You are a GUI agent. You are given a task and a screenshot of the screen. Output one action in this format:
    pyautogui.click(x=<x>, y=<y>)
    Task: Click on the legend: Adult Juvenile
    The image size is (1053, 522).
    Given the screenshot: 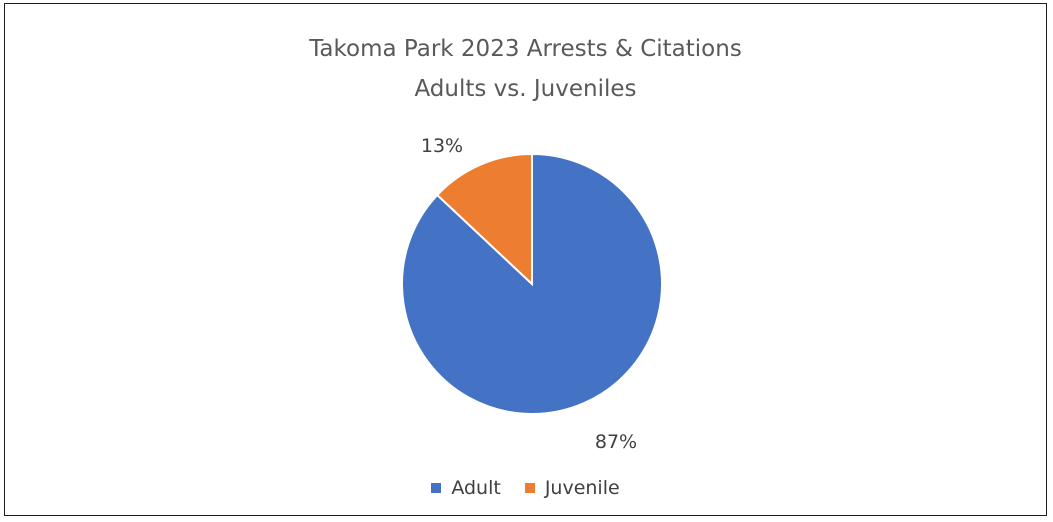 What is the action you would take?
    pyautogui.click(x=525, y=488)
    